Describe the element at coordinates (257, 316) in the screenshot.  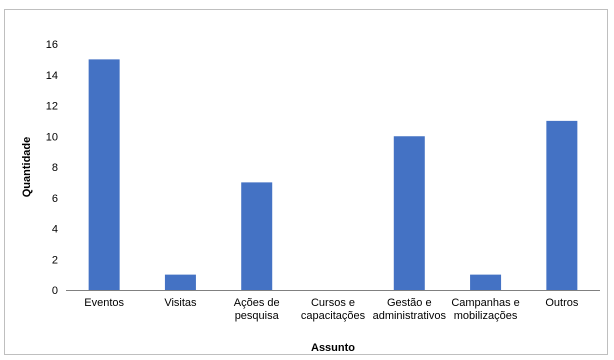
I see `x-category-label: pesquisa` at that location.